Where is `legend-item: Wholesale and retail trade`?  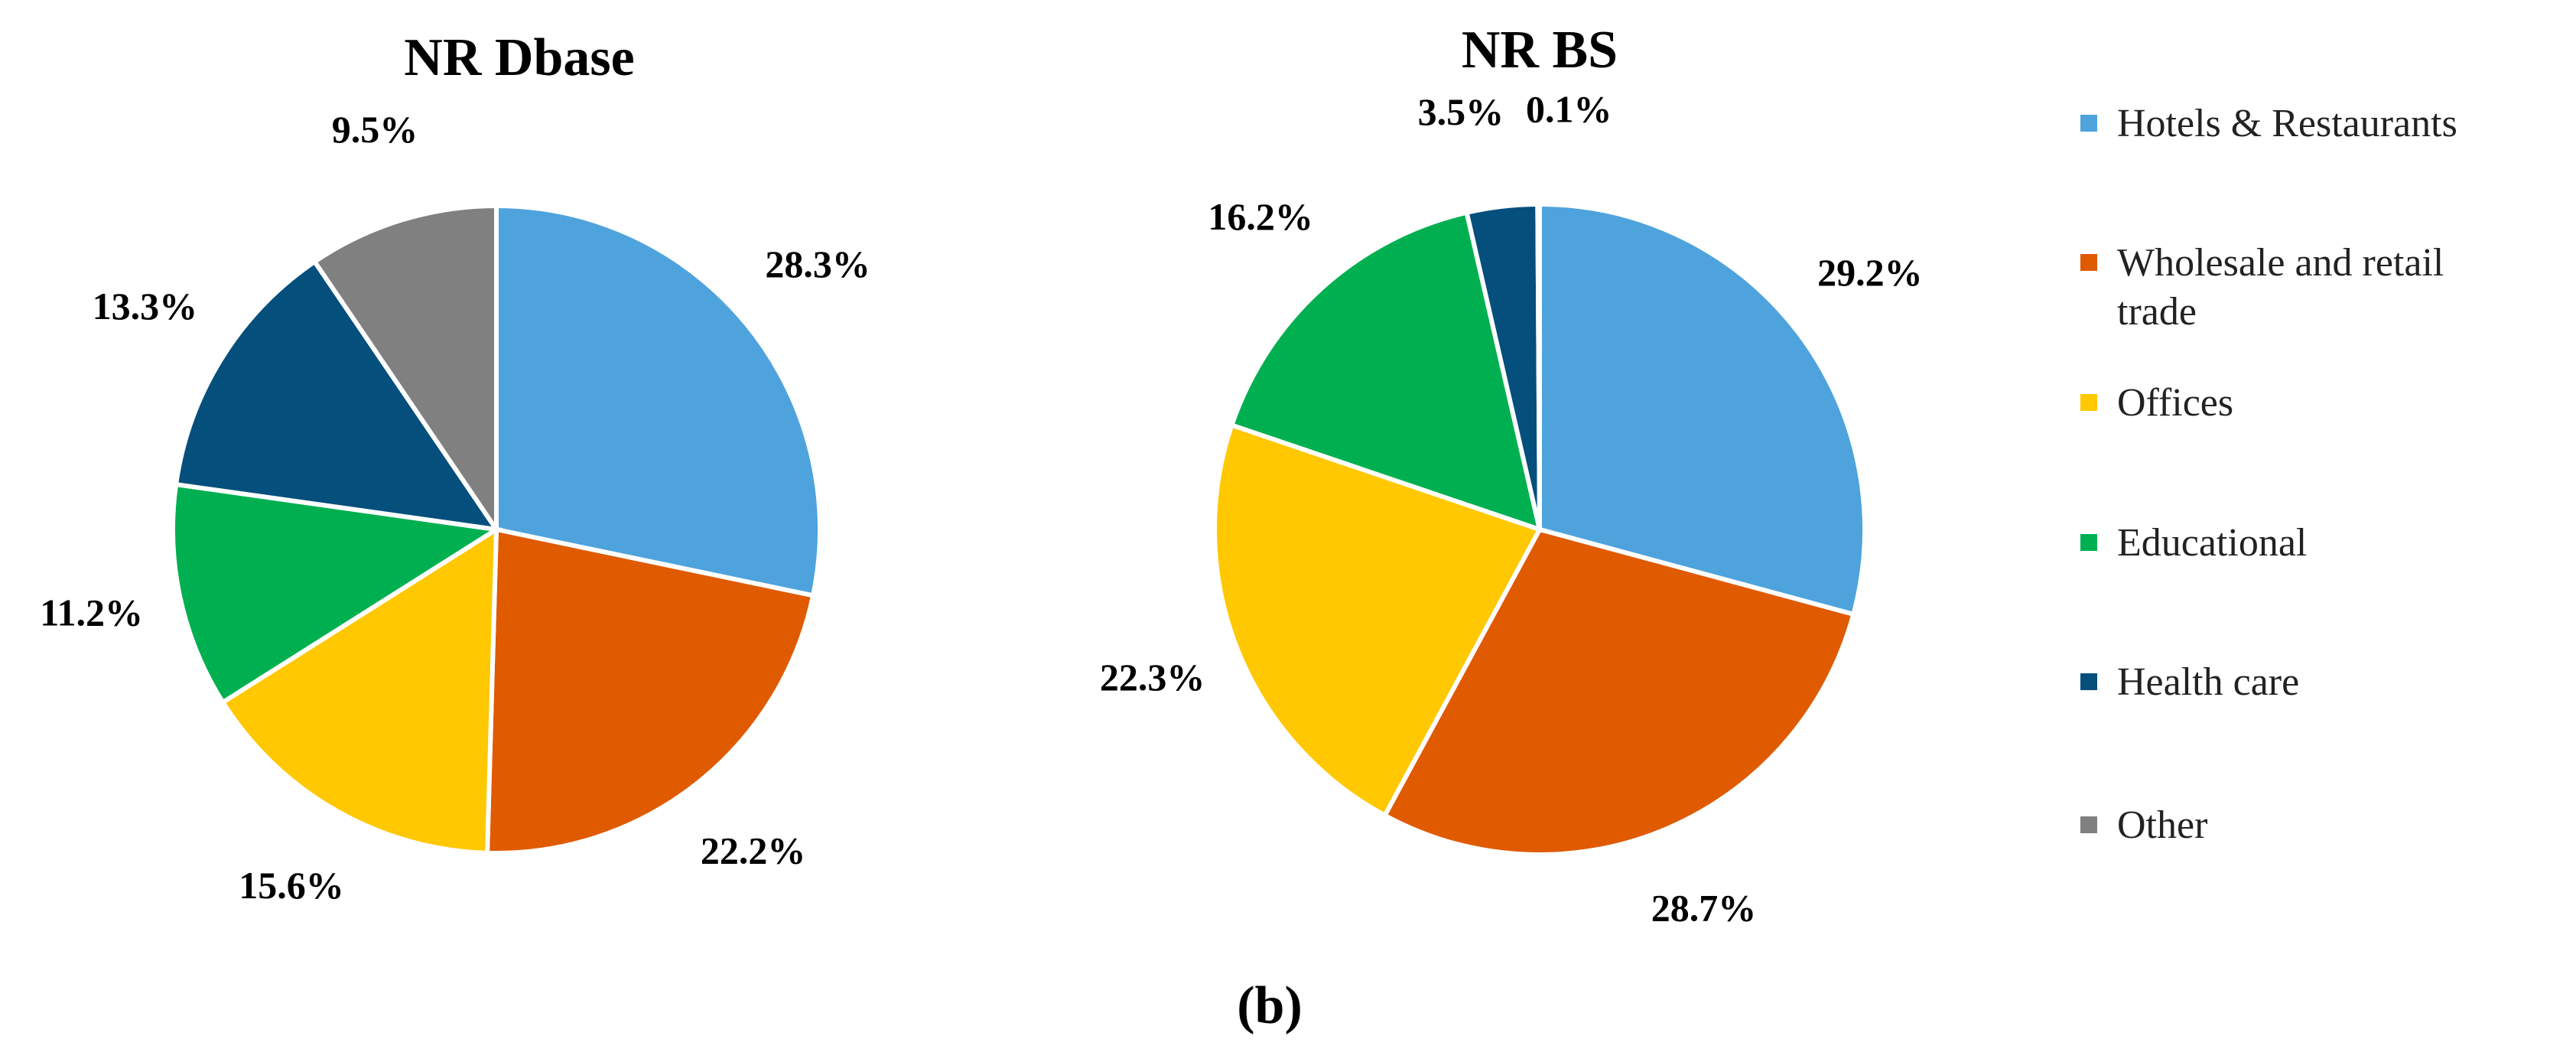
legend-item: Wholesale and retail trade is located at coordinates (2309, 288).